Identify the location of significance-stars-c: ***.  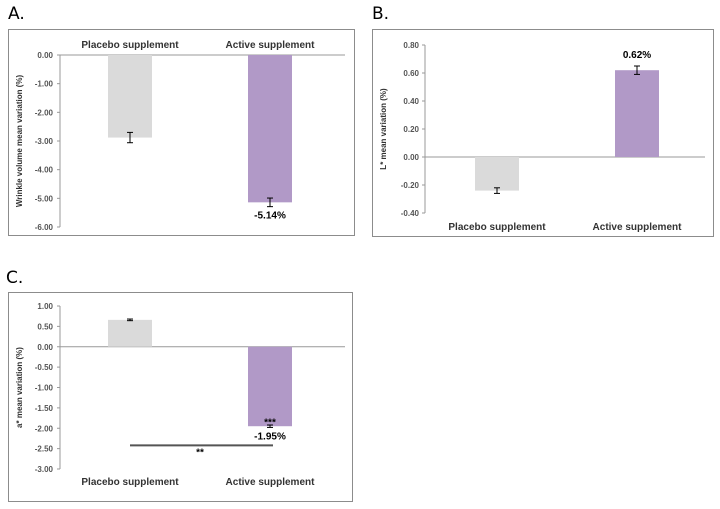
(270, 422).